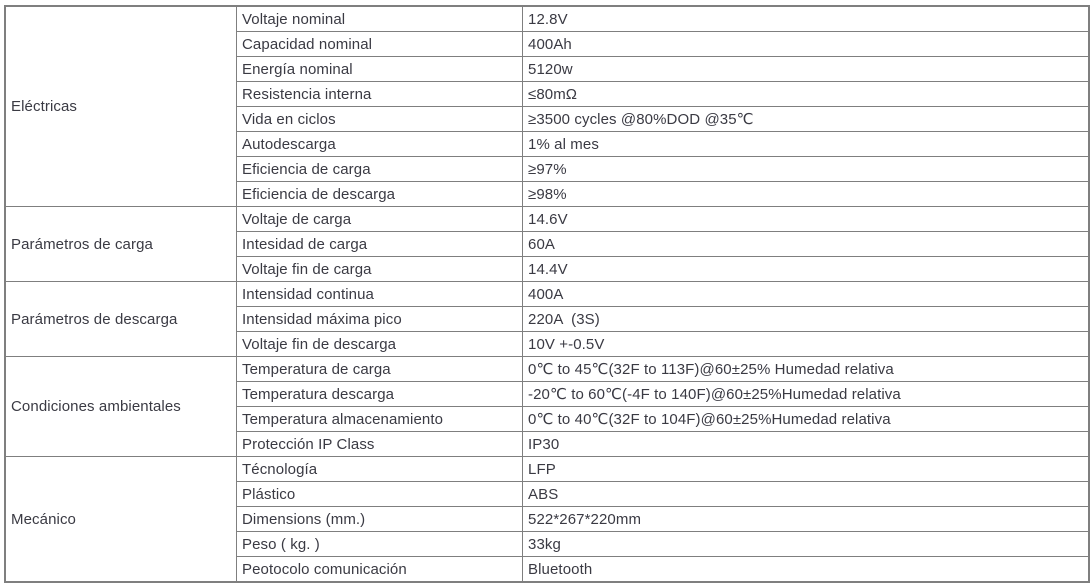 The width and height of the screenshot is (1090, 584). I want to click on table-row: Parámetros de carga Voltaje de carga 14.6V, so click(547, 244).